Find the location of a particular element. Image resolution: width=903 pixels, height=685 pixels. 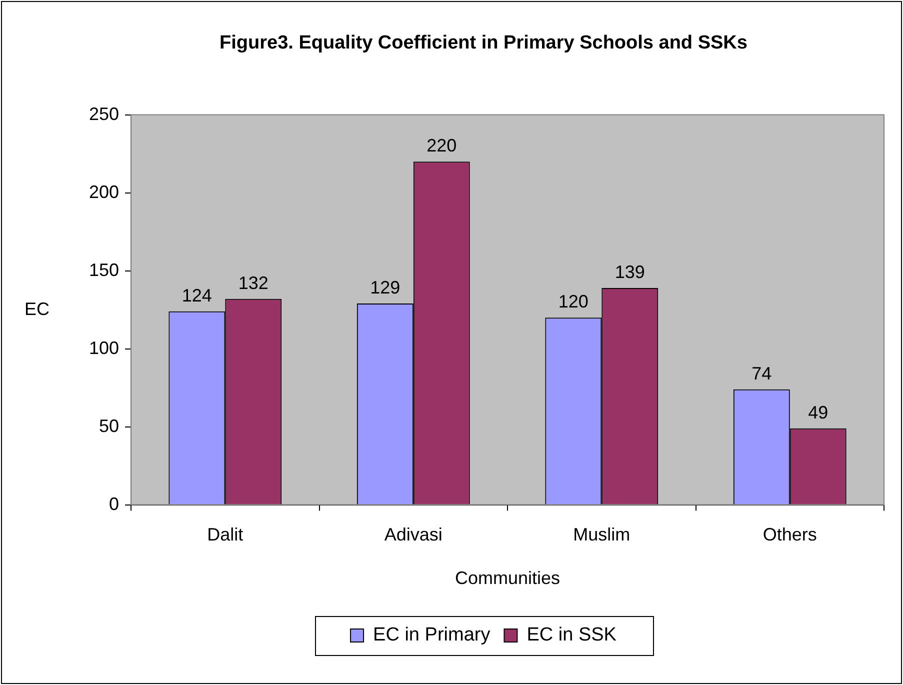

x-tick-label: Others is located at coordinates (789, 534).